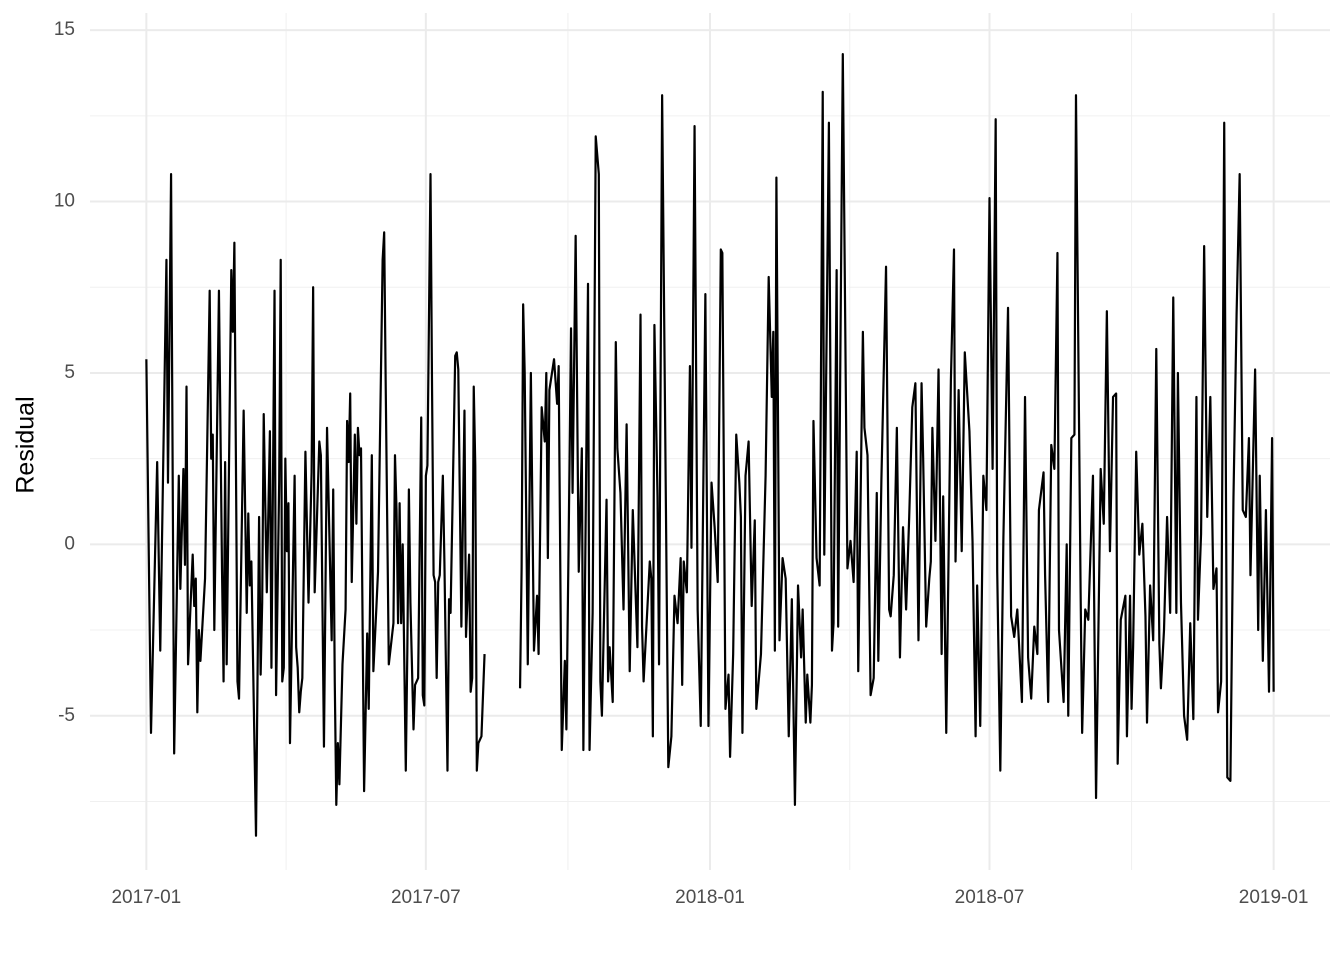 This screenshot has height=960, width=1344. Describe the element at coordinates (26, 444) in the screenshot. I see `y-axis-label: Residual` at that location.